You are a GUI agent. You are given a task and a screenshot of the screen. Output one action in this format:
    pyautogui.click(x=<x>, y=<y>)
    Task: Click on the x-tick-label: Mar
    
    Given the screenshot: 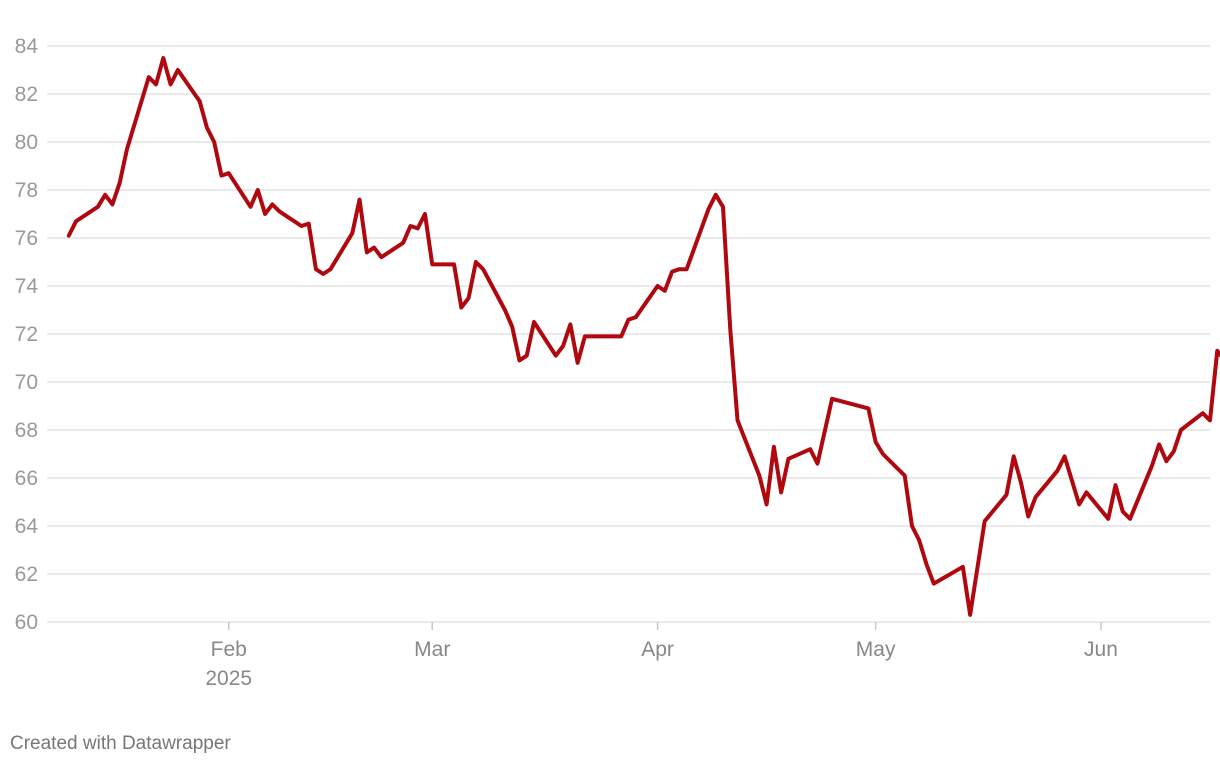 What is the action you would take?
    pyautogui.click(x=432, y=649)
    